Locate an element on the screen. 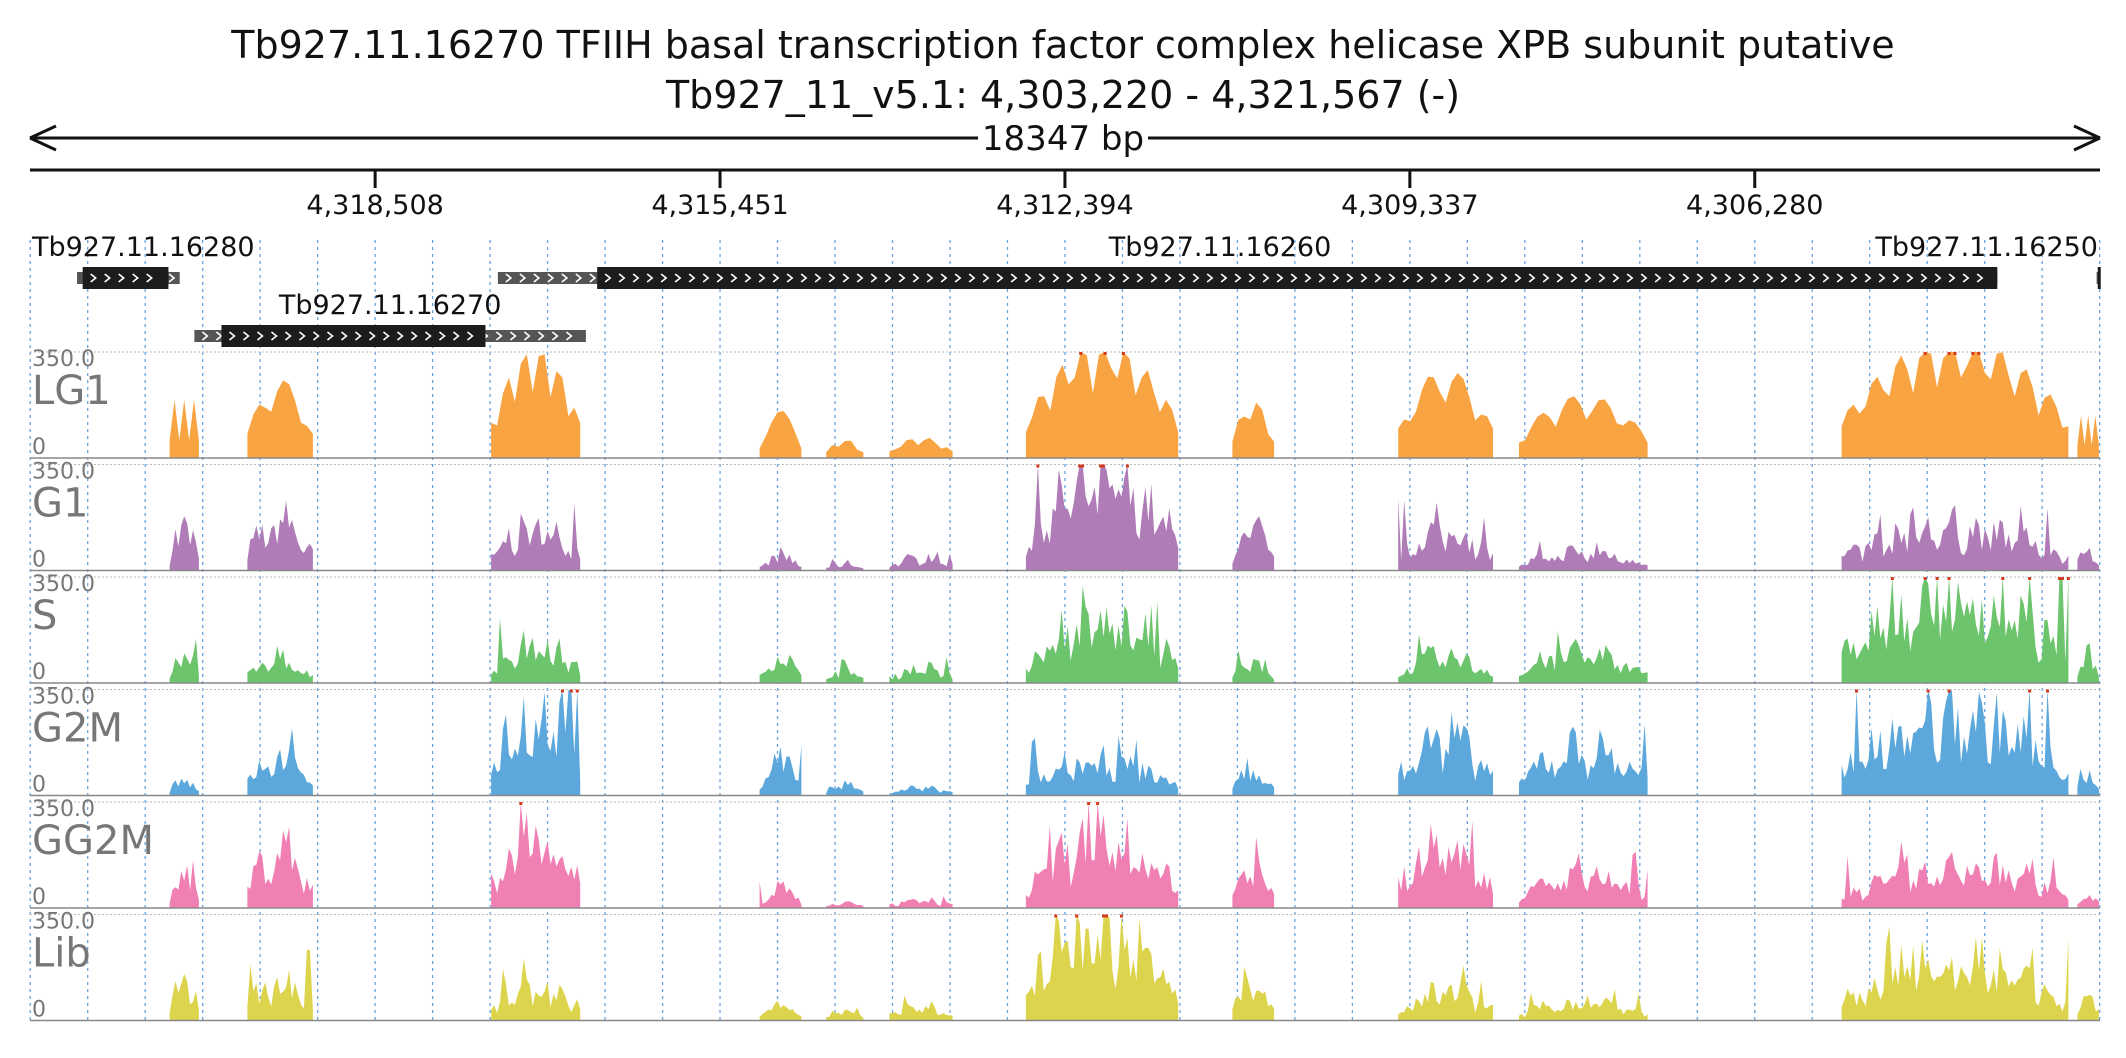 The image size is (2126, 1058). gene-model: Tb927.11.16270 is located at coordinates (390, 318).